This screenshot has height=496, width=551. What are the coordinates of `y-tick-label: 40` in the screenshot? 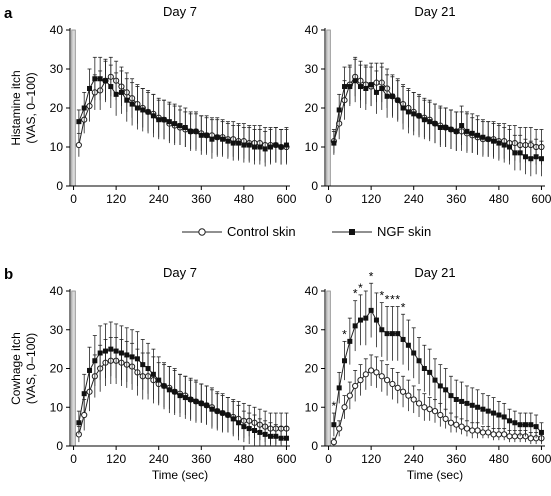 It's located at (57, 291).